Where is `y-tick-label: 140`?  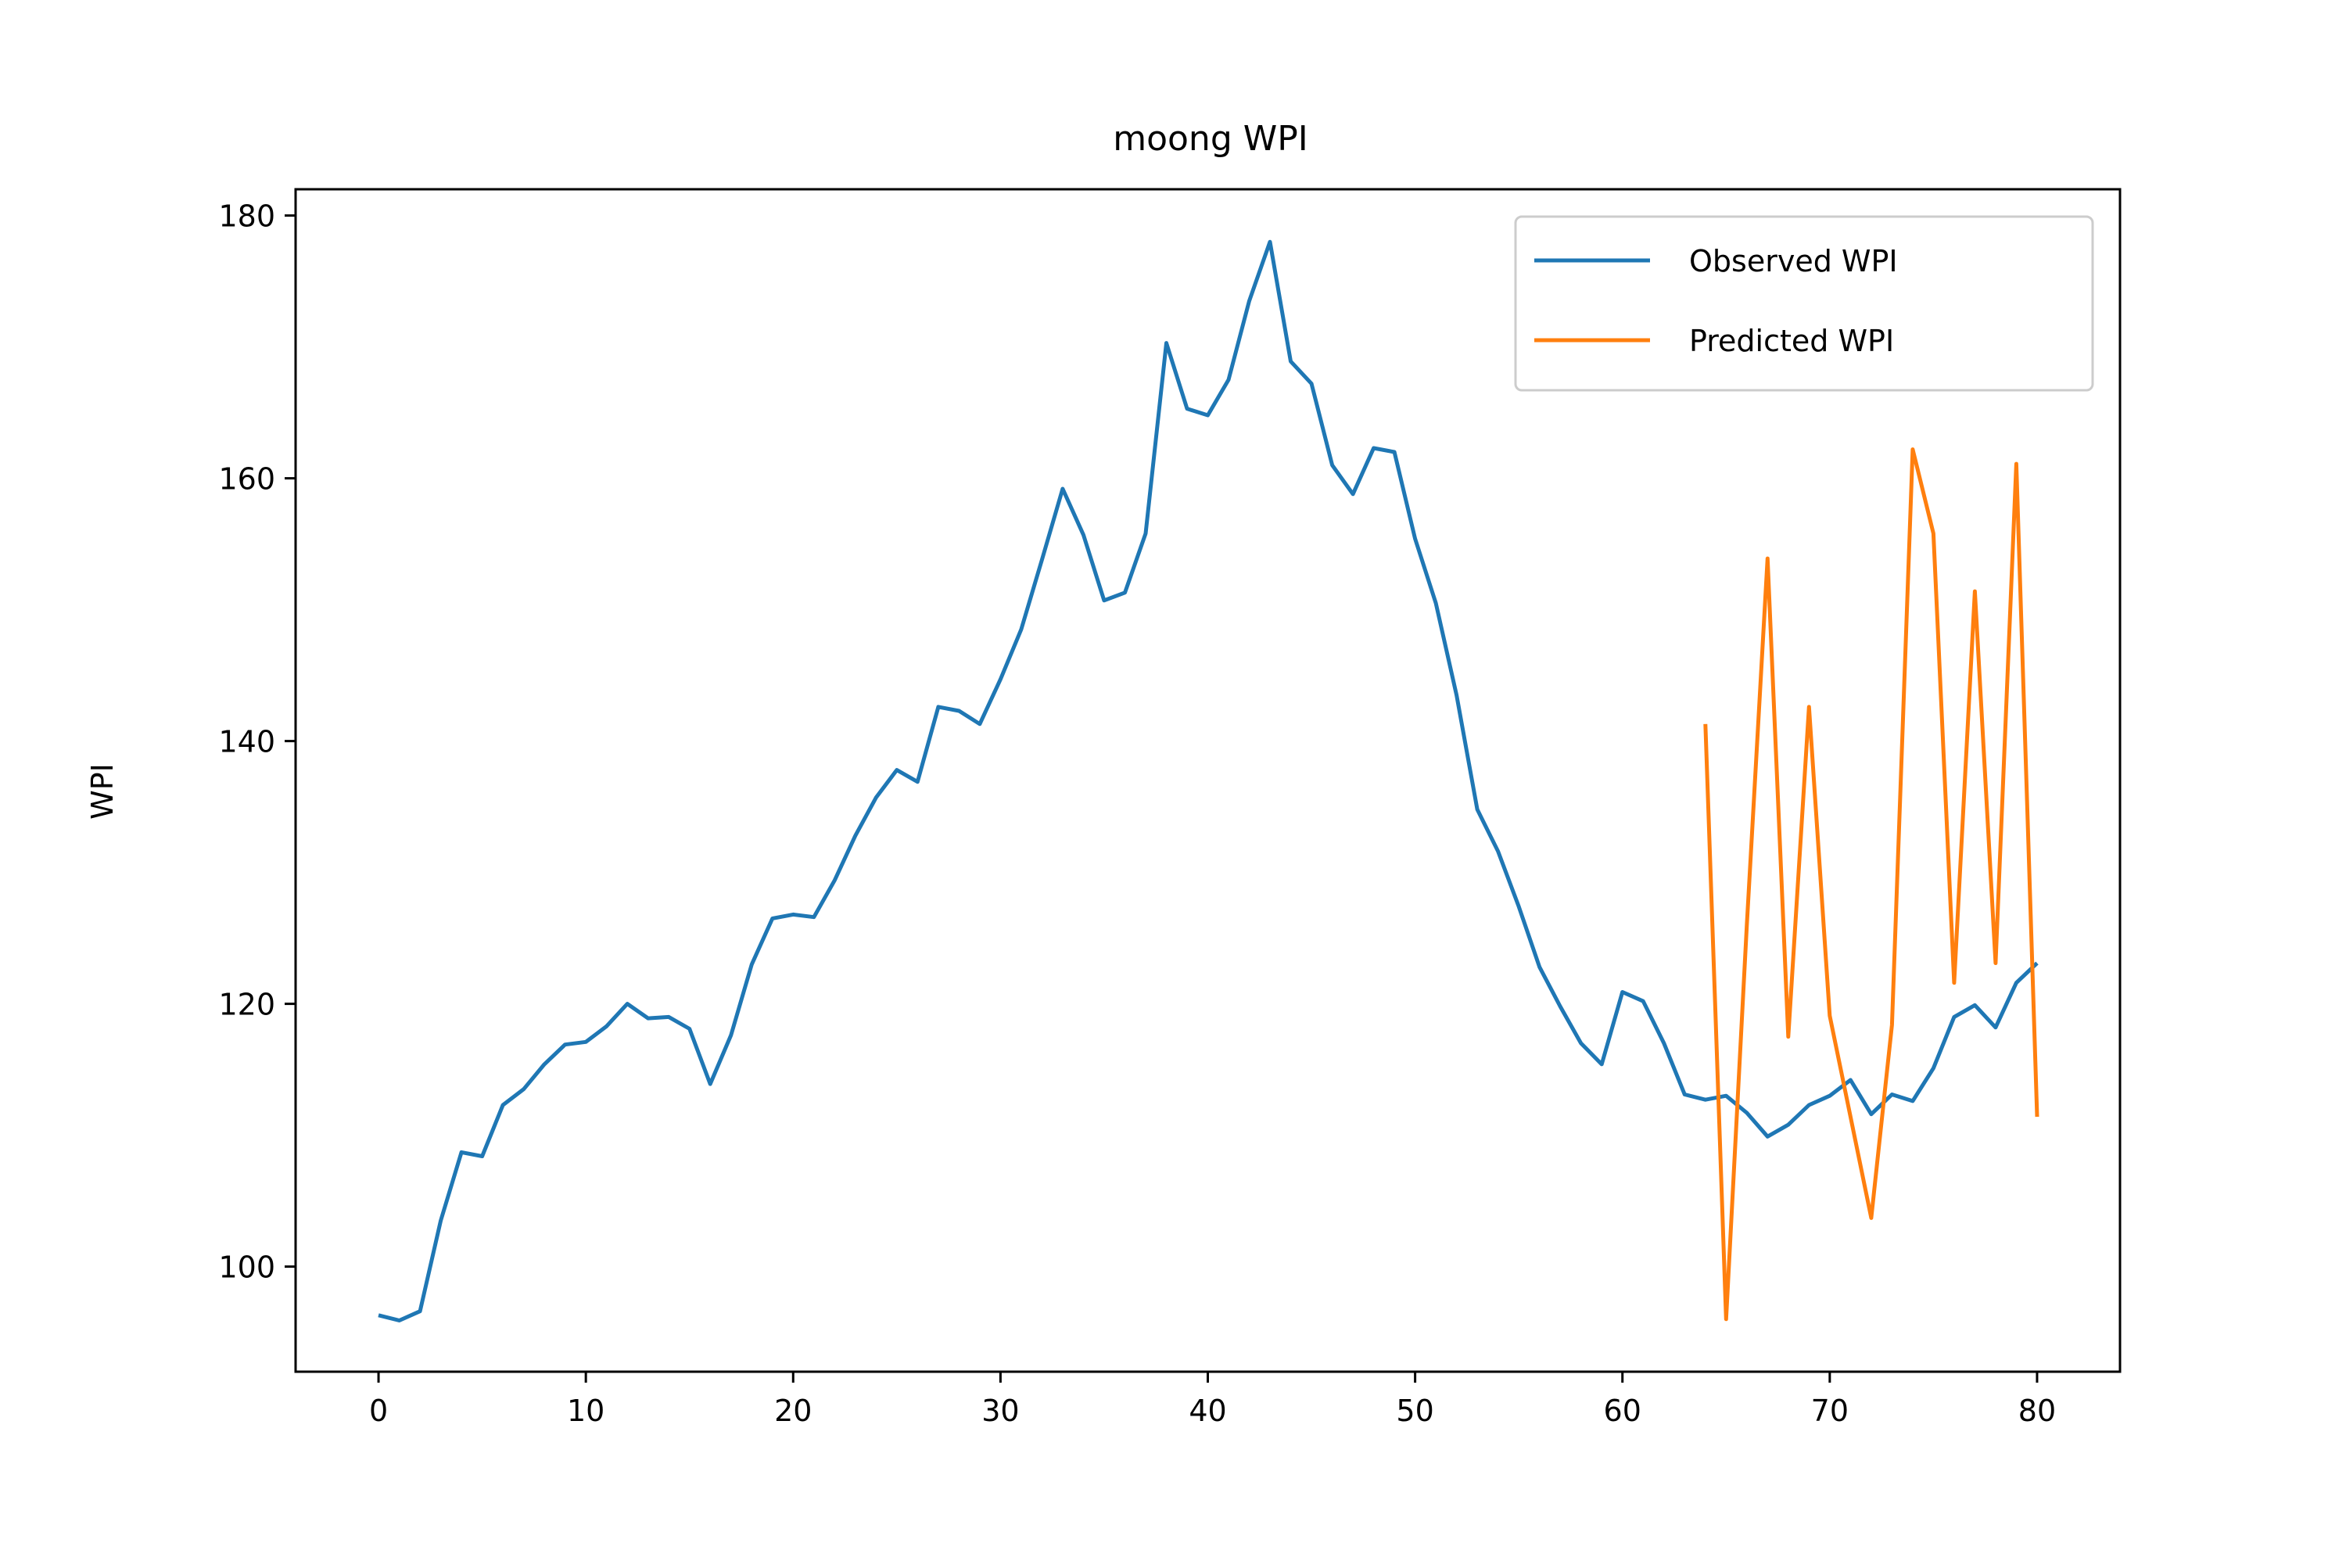 y-tick-label: 140 is located at coordinates (246, 742).